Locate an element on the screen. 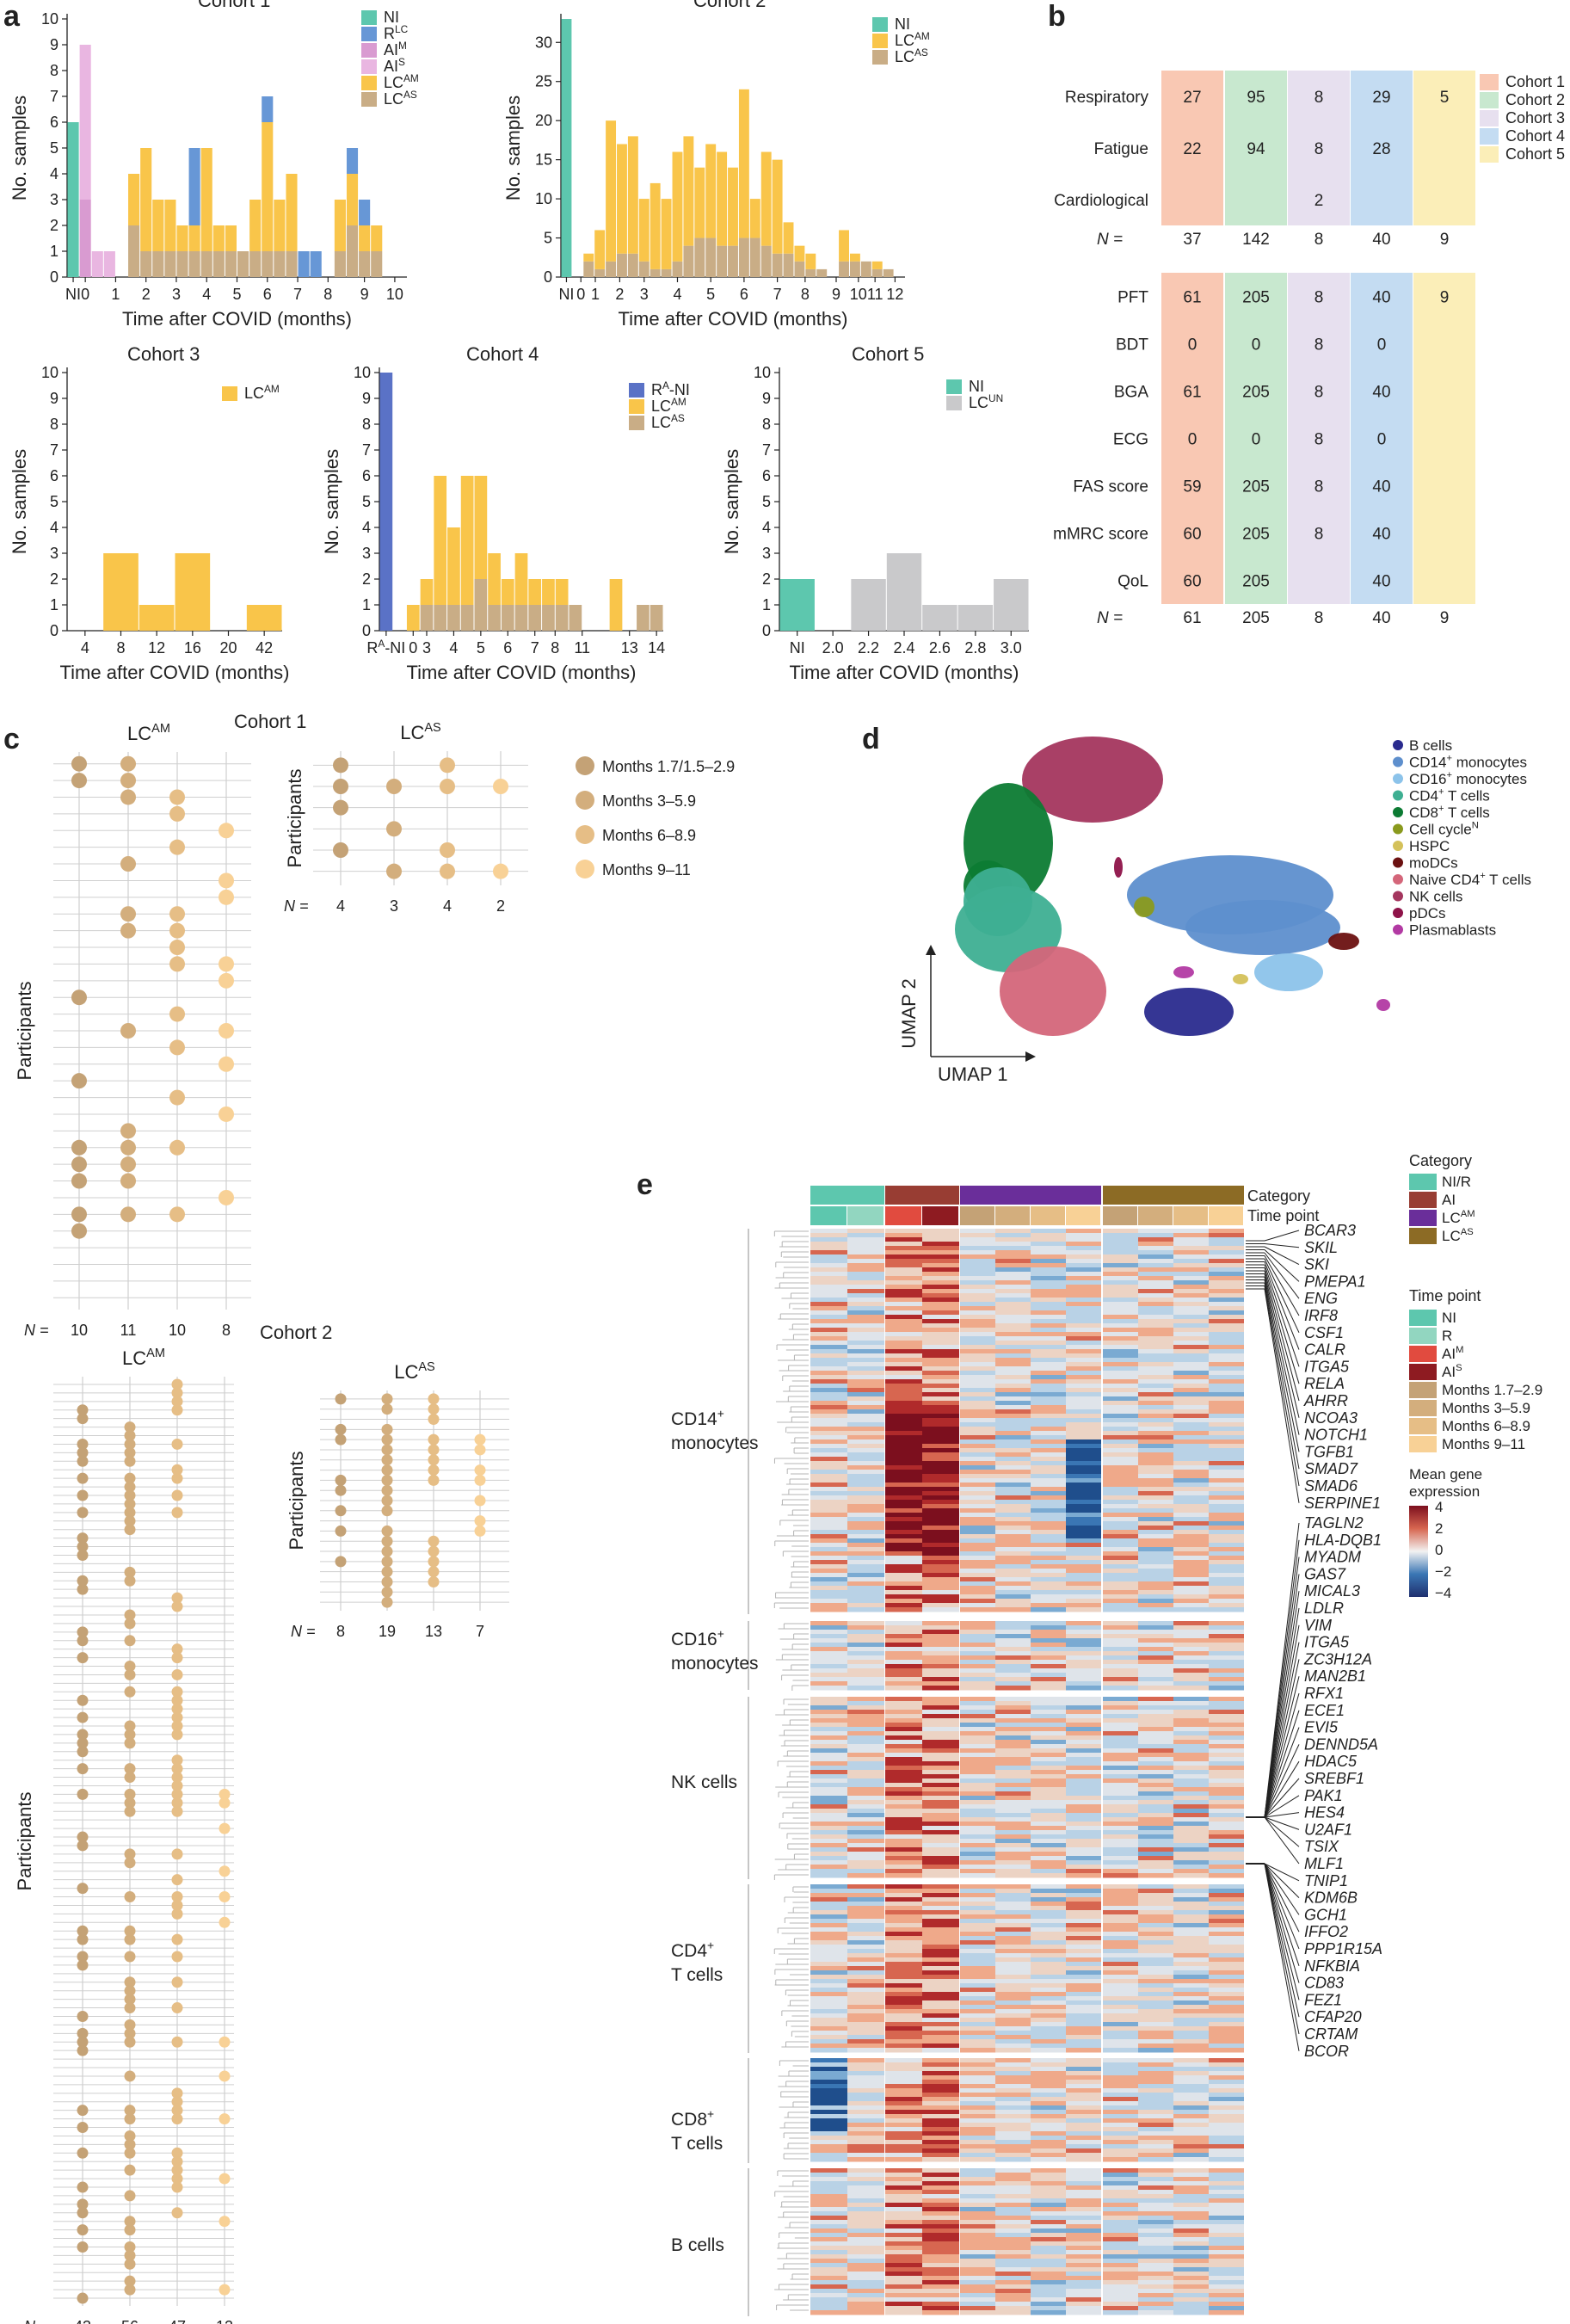 The width and height of the screenshot is (1570, 2324). legend-label-LCUN-base: LC is located at coordinates (978, 402).